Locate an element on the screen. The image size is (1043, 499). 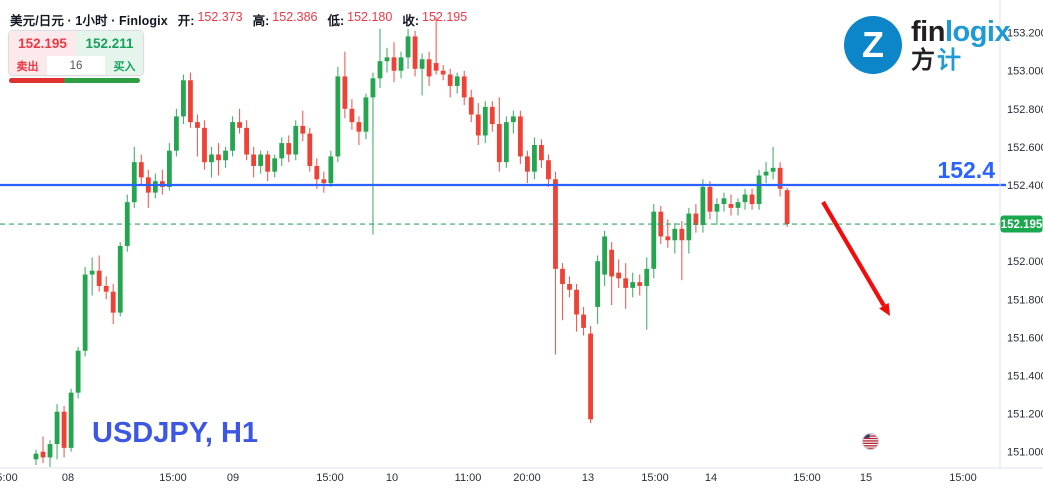
x-axis-label: 09 is located at coordinates (233, 478).